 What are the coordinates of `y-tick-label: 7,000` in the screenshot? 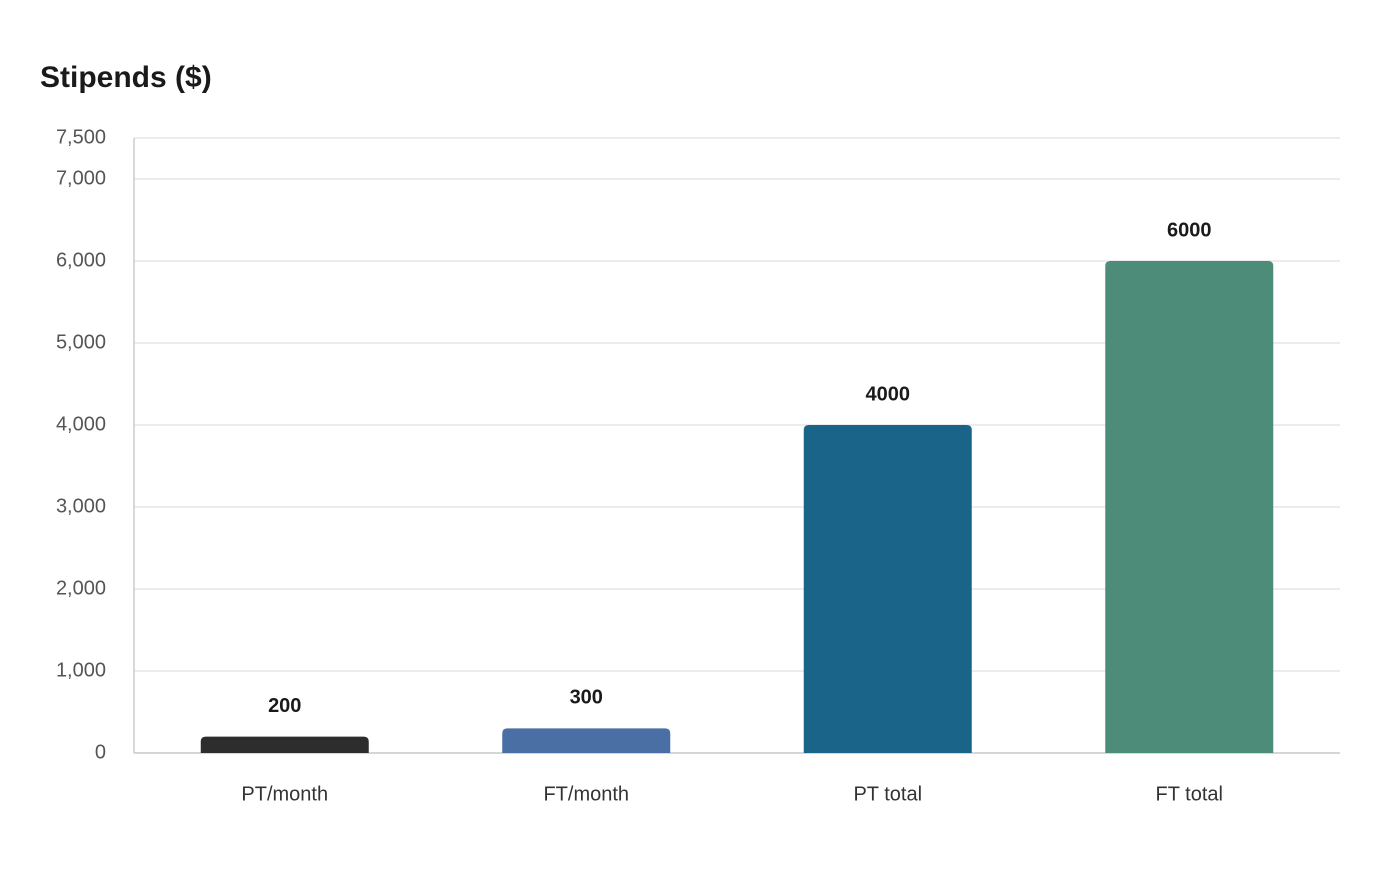 It's located at (81, 178).